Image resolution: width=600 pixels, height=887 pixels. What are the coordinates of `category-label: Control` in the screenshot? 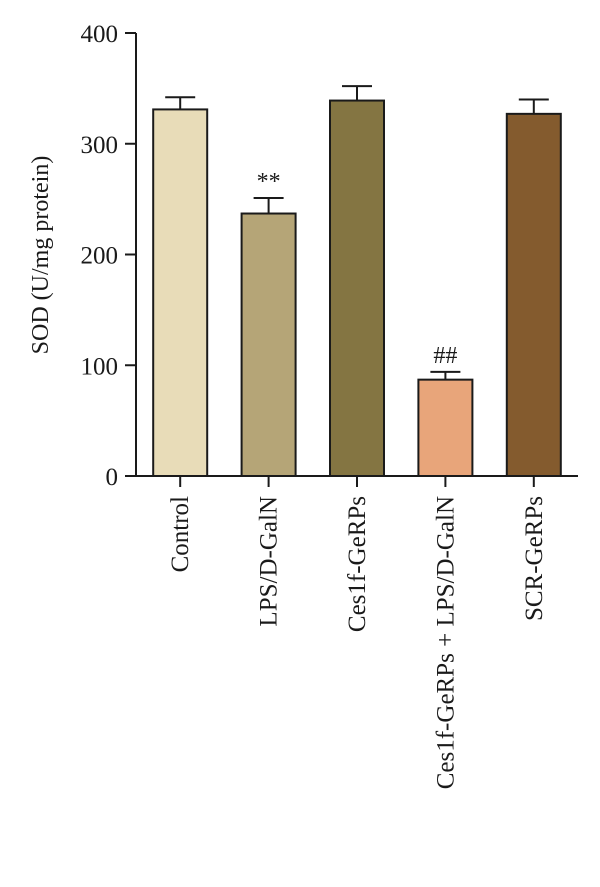 It's located at (180, 534).